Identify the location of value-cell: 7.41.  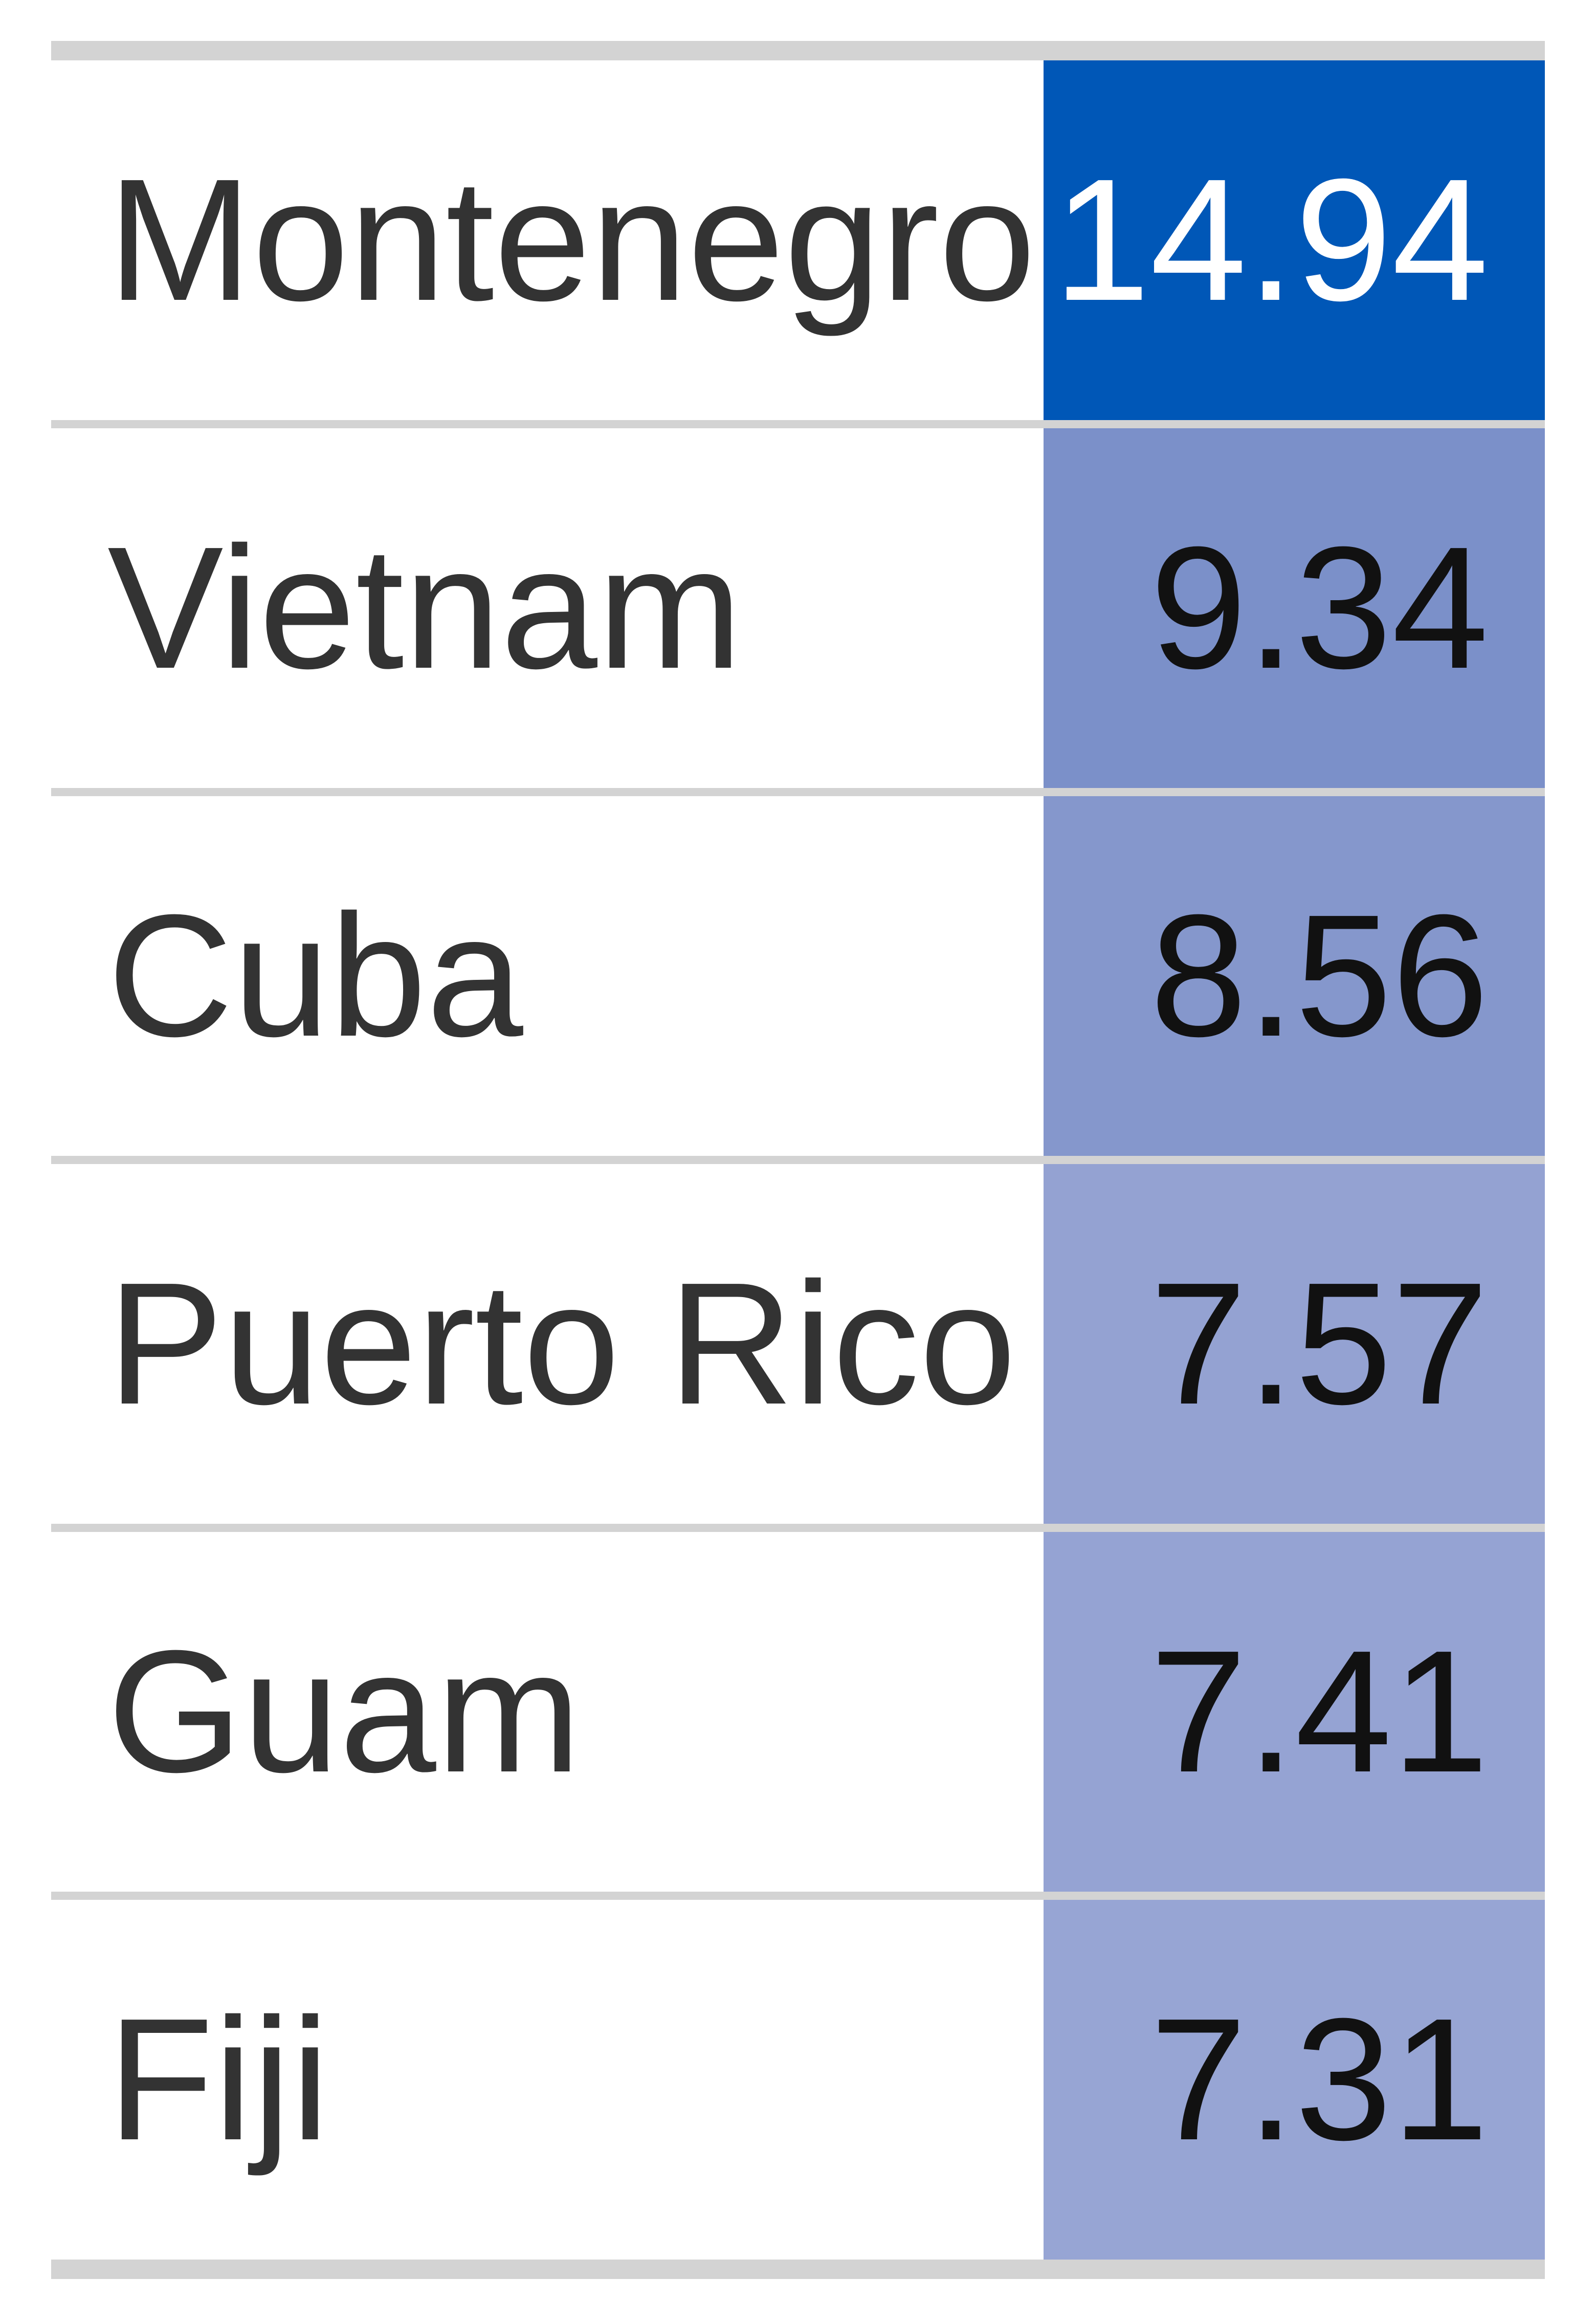
(1294, 1712).